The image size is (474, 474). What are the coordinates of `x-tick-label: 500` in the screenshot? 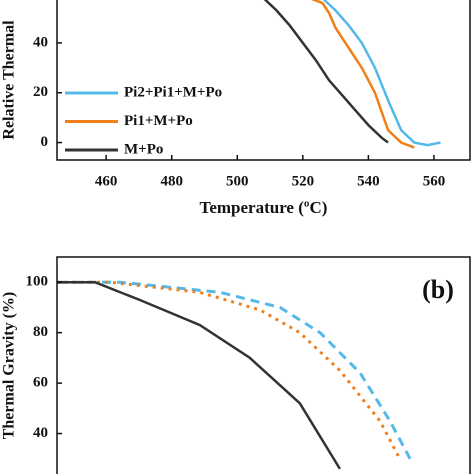 It's located at (237, 181).